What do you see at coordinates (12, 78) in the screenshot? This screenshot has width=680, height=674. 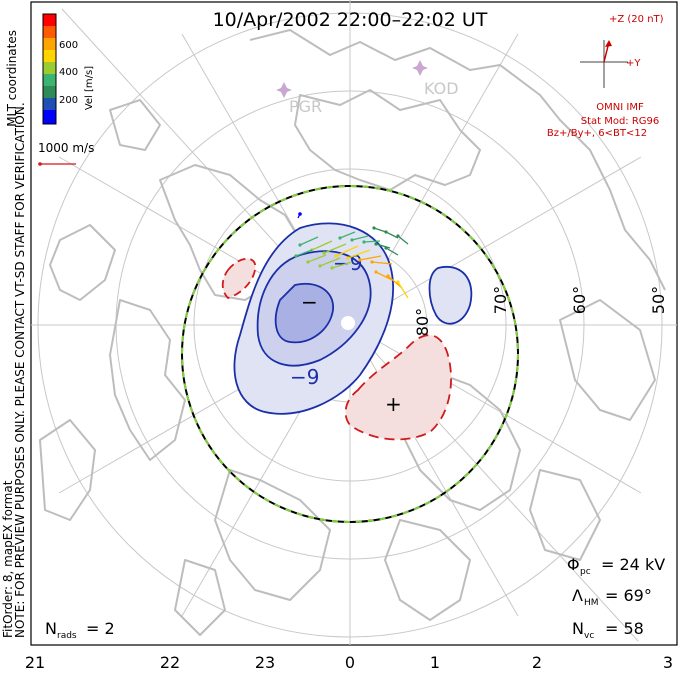 I see `coordinate-system-label: MLT coordinates` at bounding box center [12, 78].